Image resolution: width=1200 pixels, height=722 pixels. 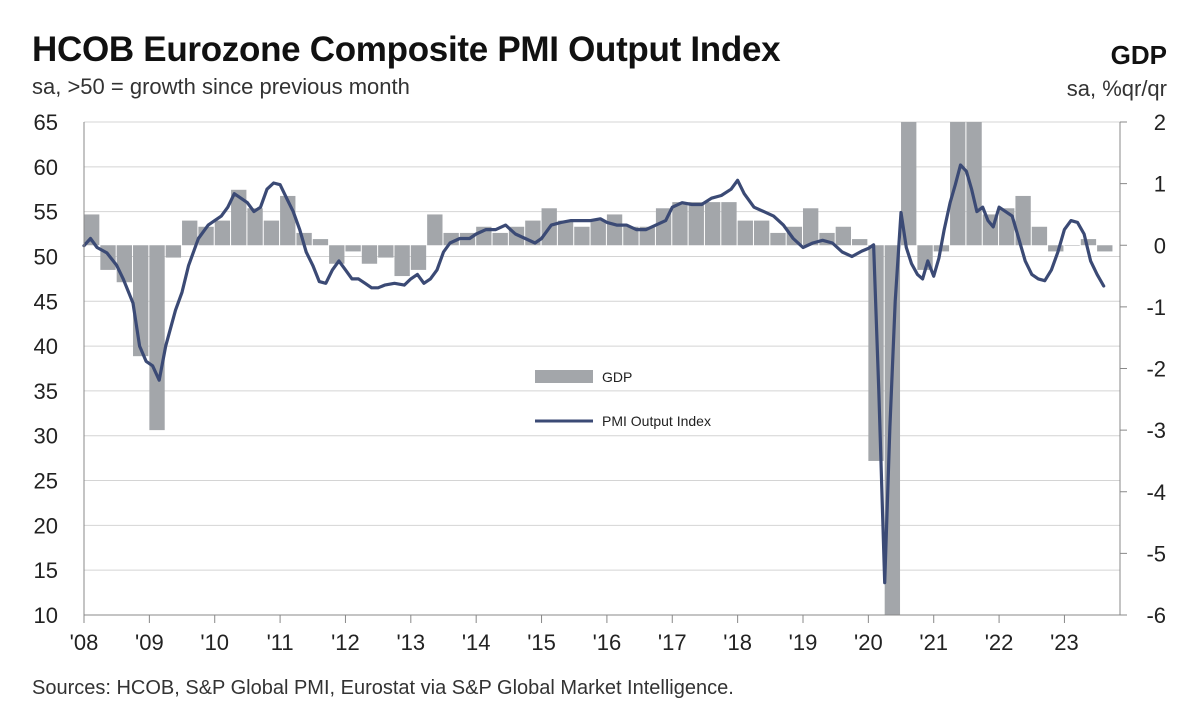 I want to click on x-tick-label: '14, so click(x=476, y=642).